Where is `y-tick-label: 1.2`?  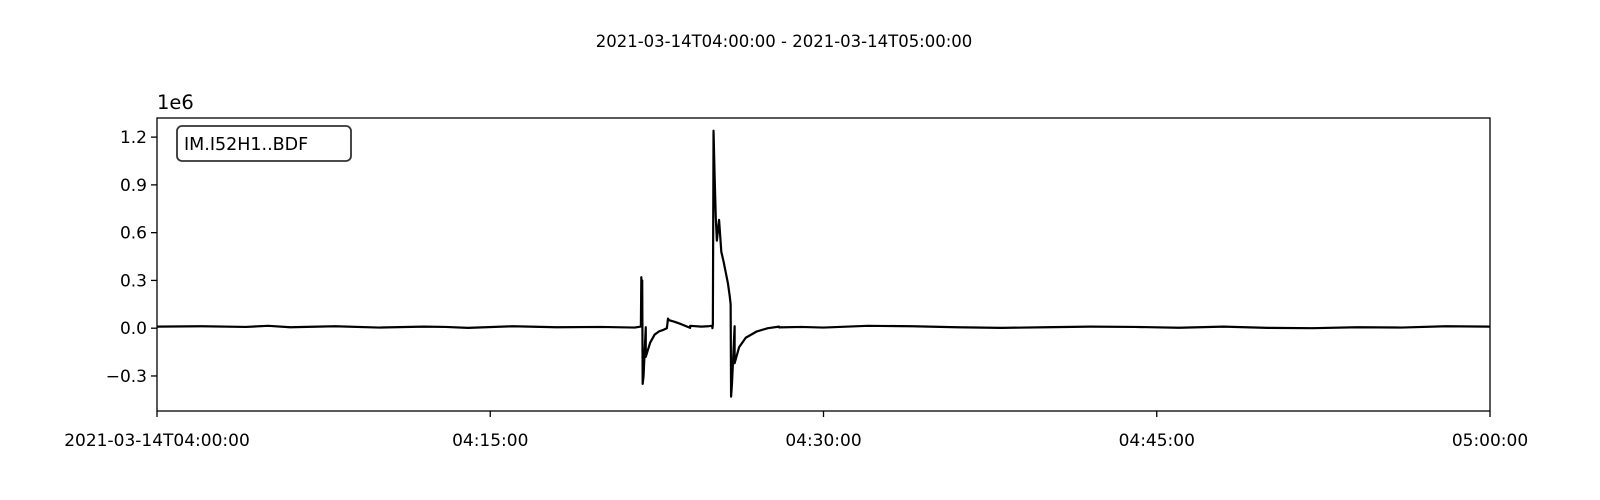 y-tick-label: 1.2 is located at coordinates (133, 138).